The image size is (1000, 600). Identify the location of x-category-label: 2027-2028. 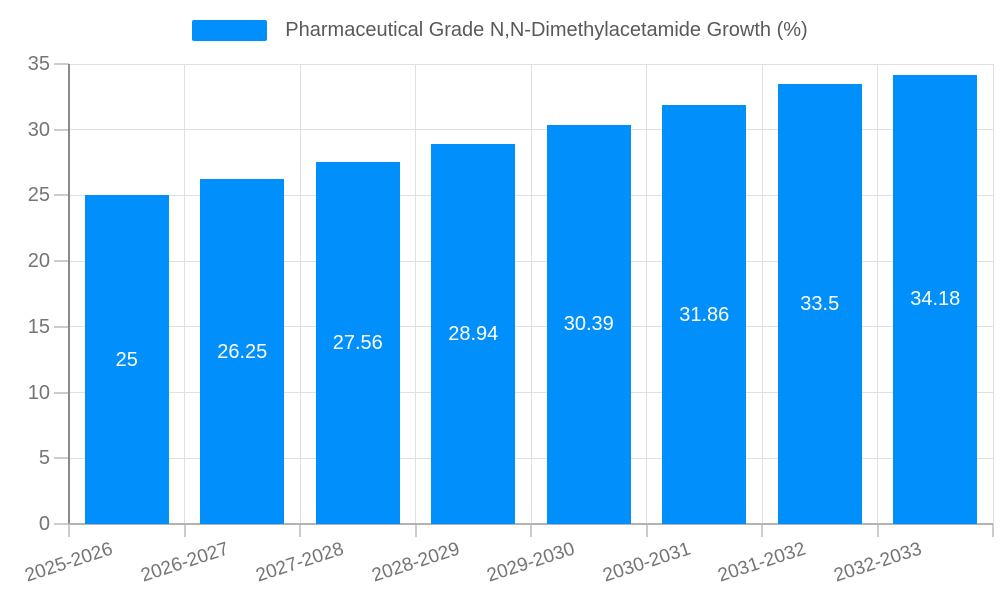
(300, 562).